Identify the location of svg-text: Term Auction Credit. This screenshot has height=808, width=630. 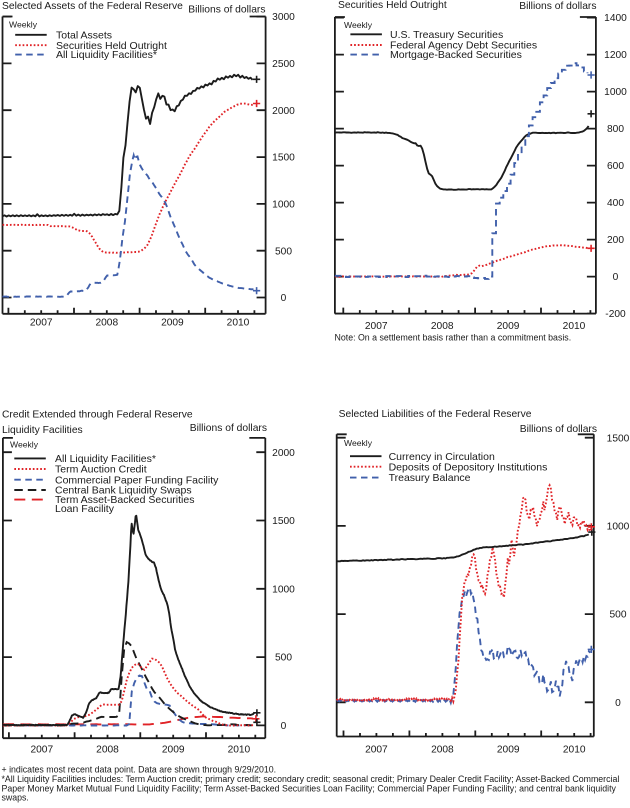
(101, 470).